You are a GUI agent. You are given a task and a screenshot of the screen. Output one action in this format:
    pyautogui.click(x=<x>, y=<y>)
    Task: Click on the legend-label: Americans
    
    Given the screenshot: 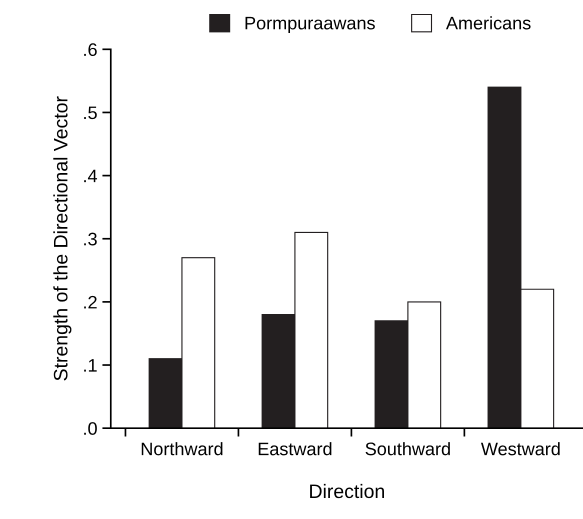 What is the action you would take?
    pyautogui.click(x=488, y=23)
    